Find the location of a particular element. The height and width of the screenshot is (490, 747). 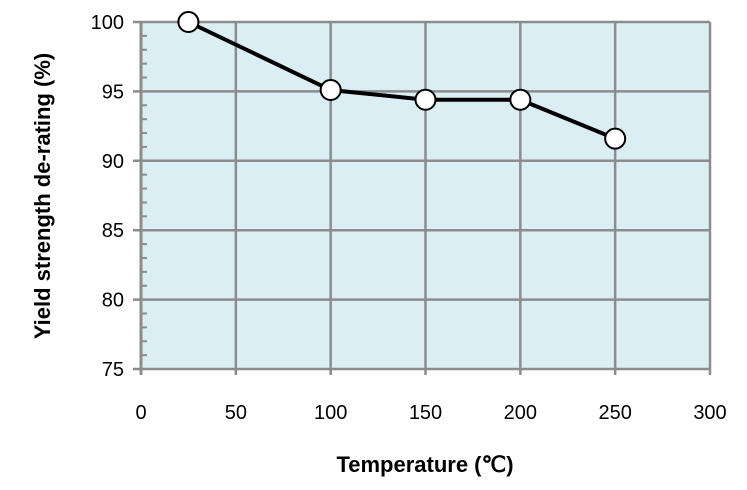

y-tick-label: 85 is located at coordinates (113, 231).